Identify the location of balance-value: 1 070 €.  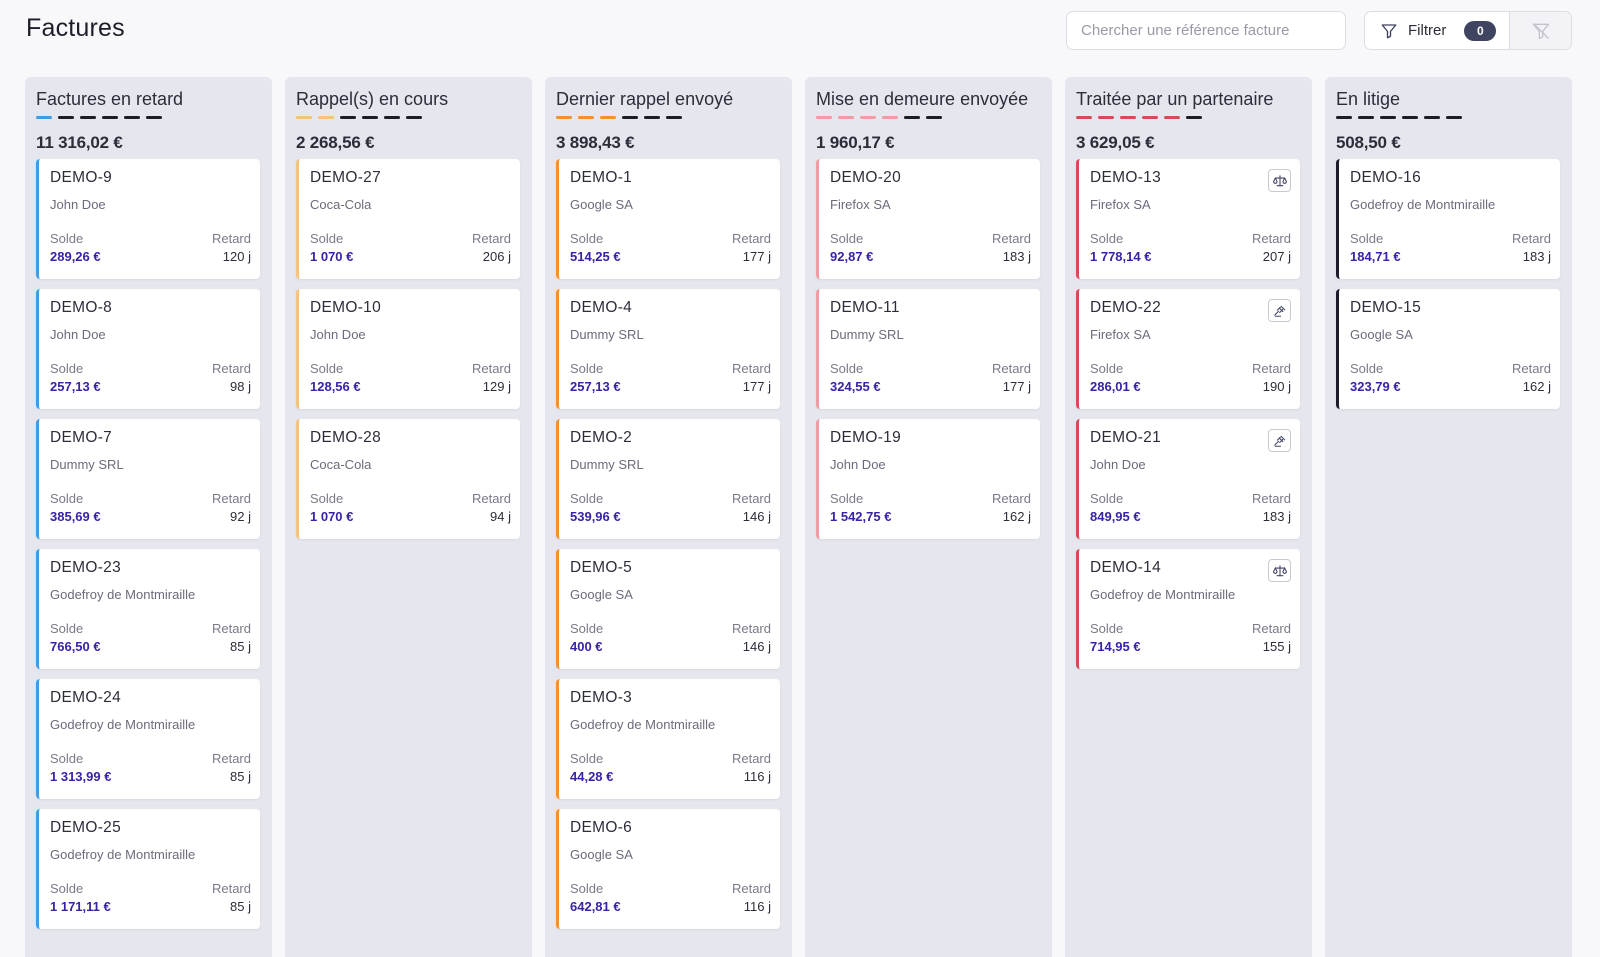
(332, 256).